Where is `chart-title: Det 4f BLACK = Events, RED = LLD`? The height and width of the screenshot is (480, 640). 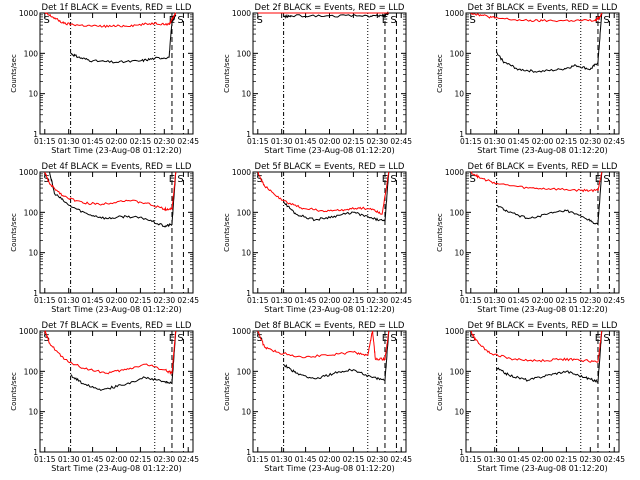 chart-title: Det 4f BLACK = Events, RED = LLD is located at coordinates (117, 167).